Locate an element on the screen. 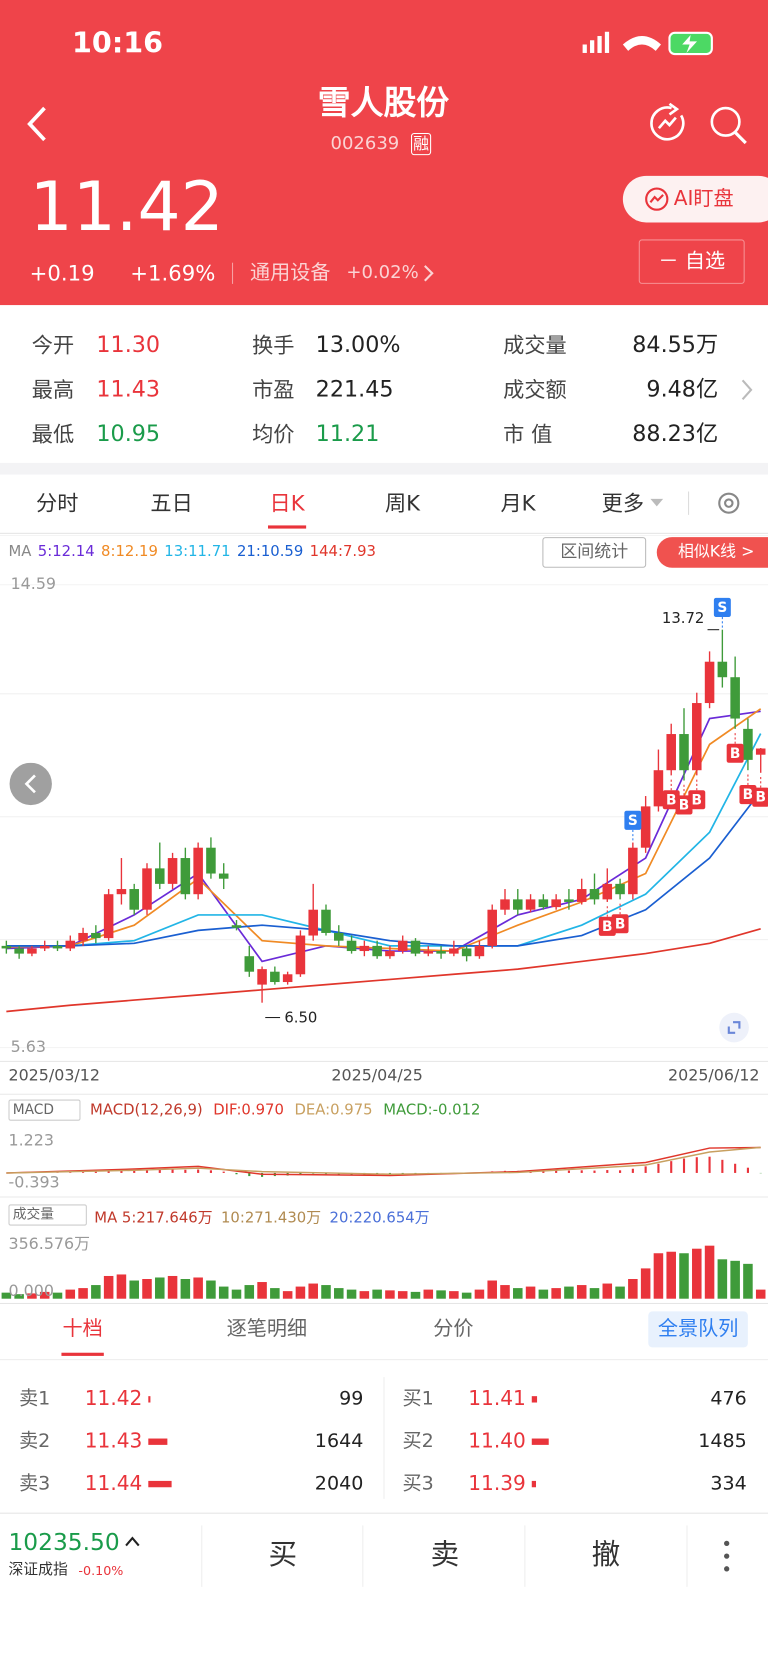  book-price: 11.42 is located at coordinates (113, 1399).